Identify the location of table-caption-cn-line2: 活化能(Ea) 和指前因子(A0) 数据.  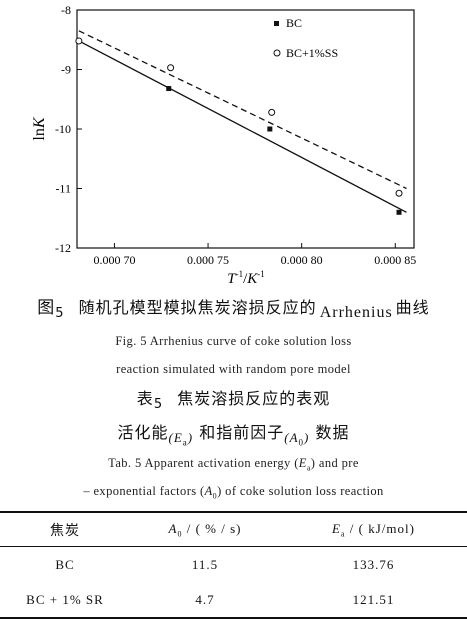
(233, 433).